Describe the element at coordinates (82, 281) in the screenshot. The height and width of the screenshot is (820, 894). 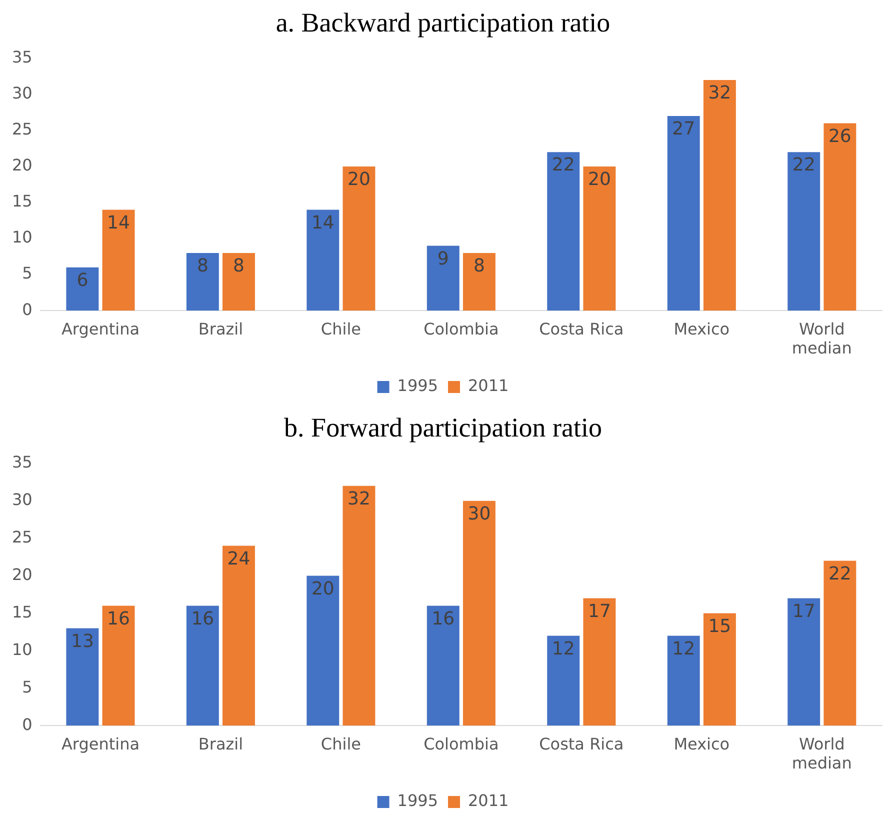
I see `data-label: 6` at that location.